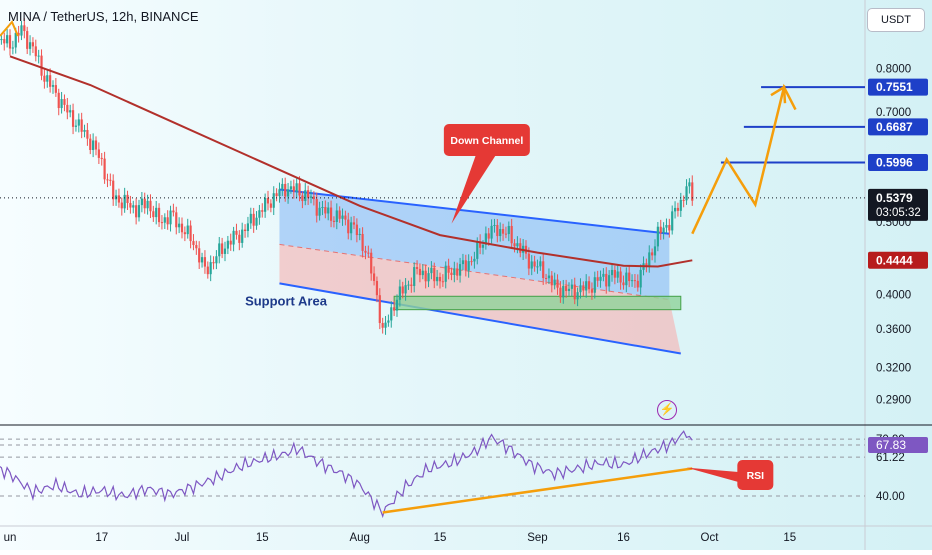  I want to click on svg-text: 0.4444, so click(894, 260).